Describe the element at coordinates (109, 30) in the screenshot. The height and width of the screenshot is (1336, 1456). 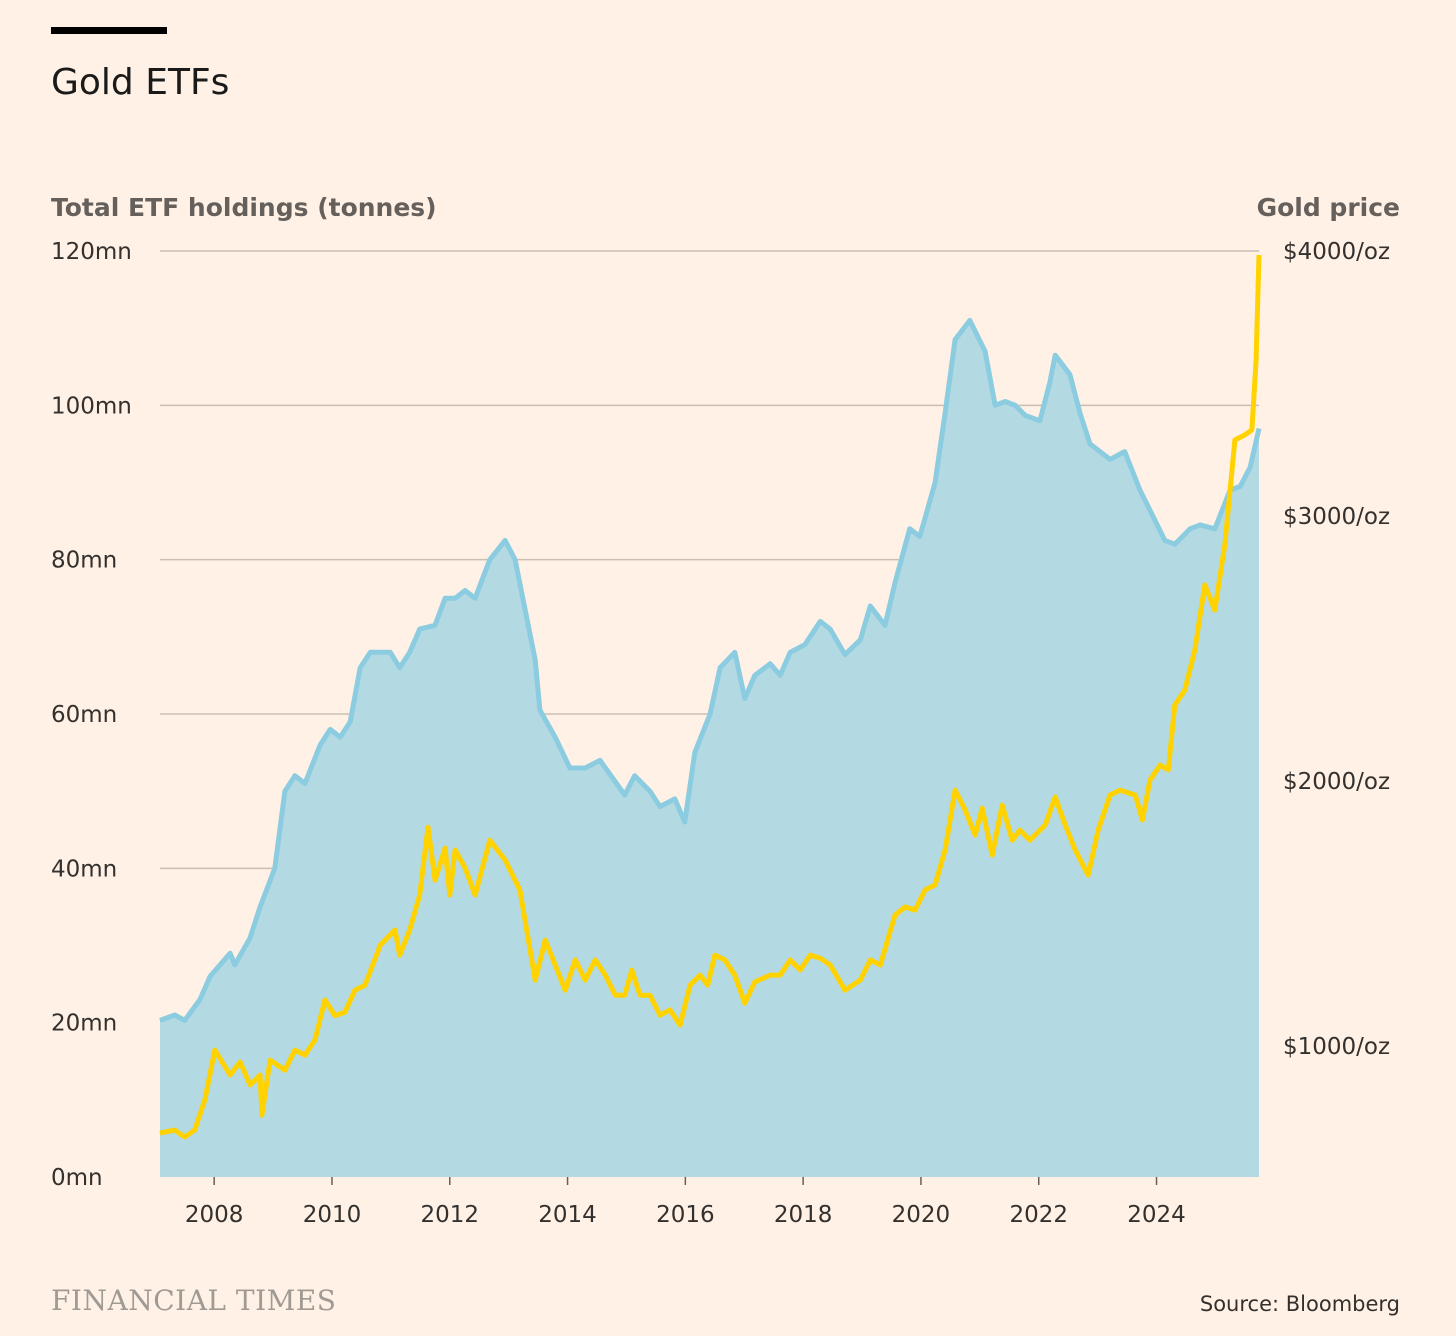
I see `title-rule` at that location.